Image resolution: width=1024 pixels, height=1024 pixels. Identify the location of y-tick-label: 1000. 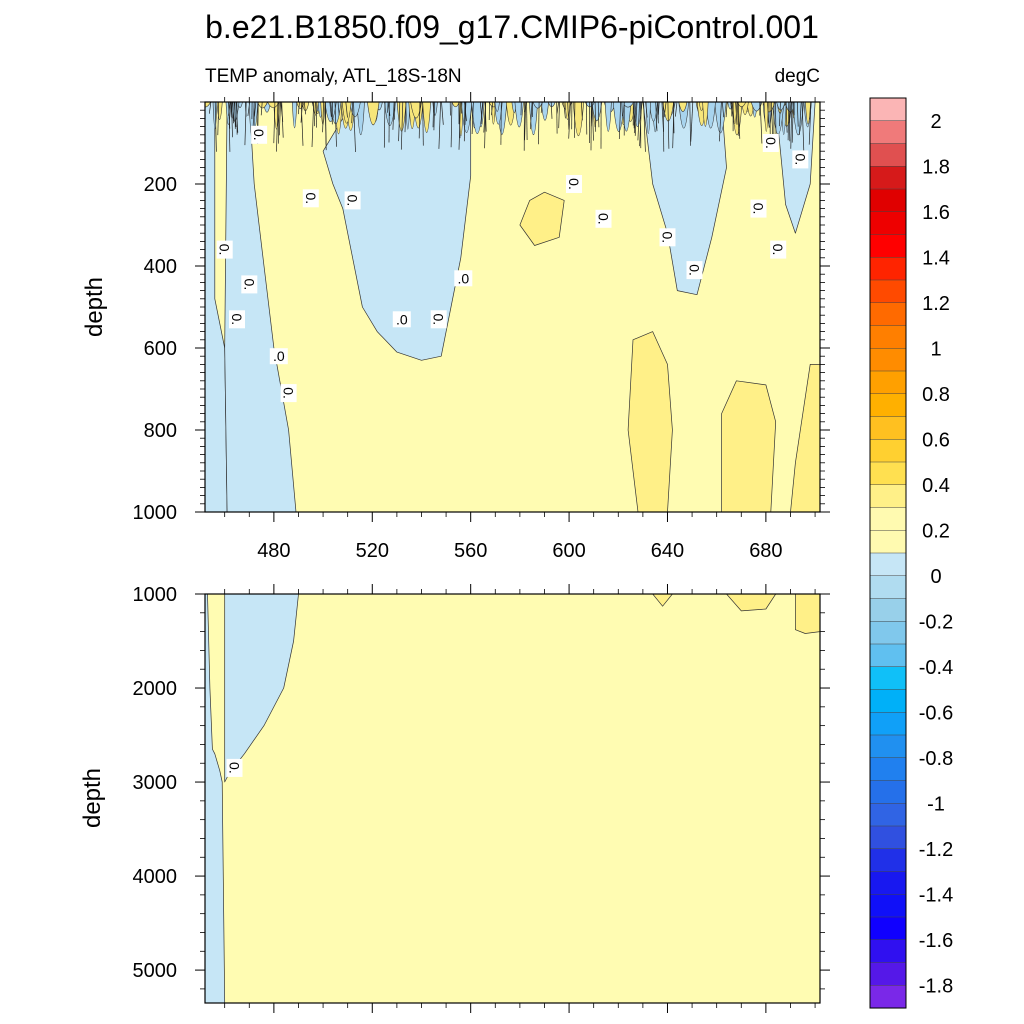
(155, 513).